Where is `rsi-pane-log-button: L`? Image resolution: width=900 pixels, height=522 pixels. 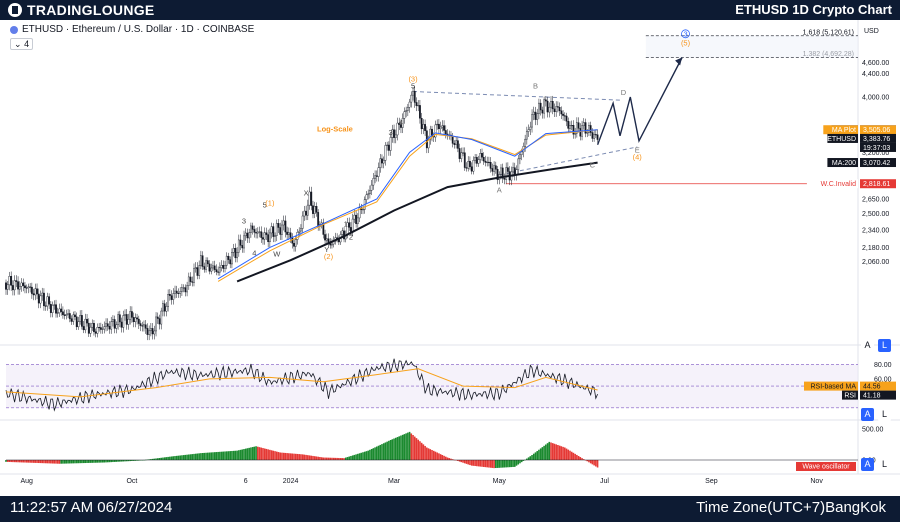 rsi-pane-log-button: L is located at coordinates (884, 414).